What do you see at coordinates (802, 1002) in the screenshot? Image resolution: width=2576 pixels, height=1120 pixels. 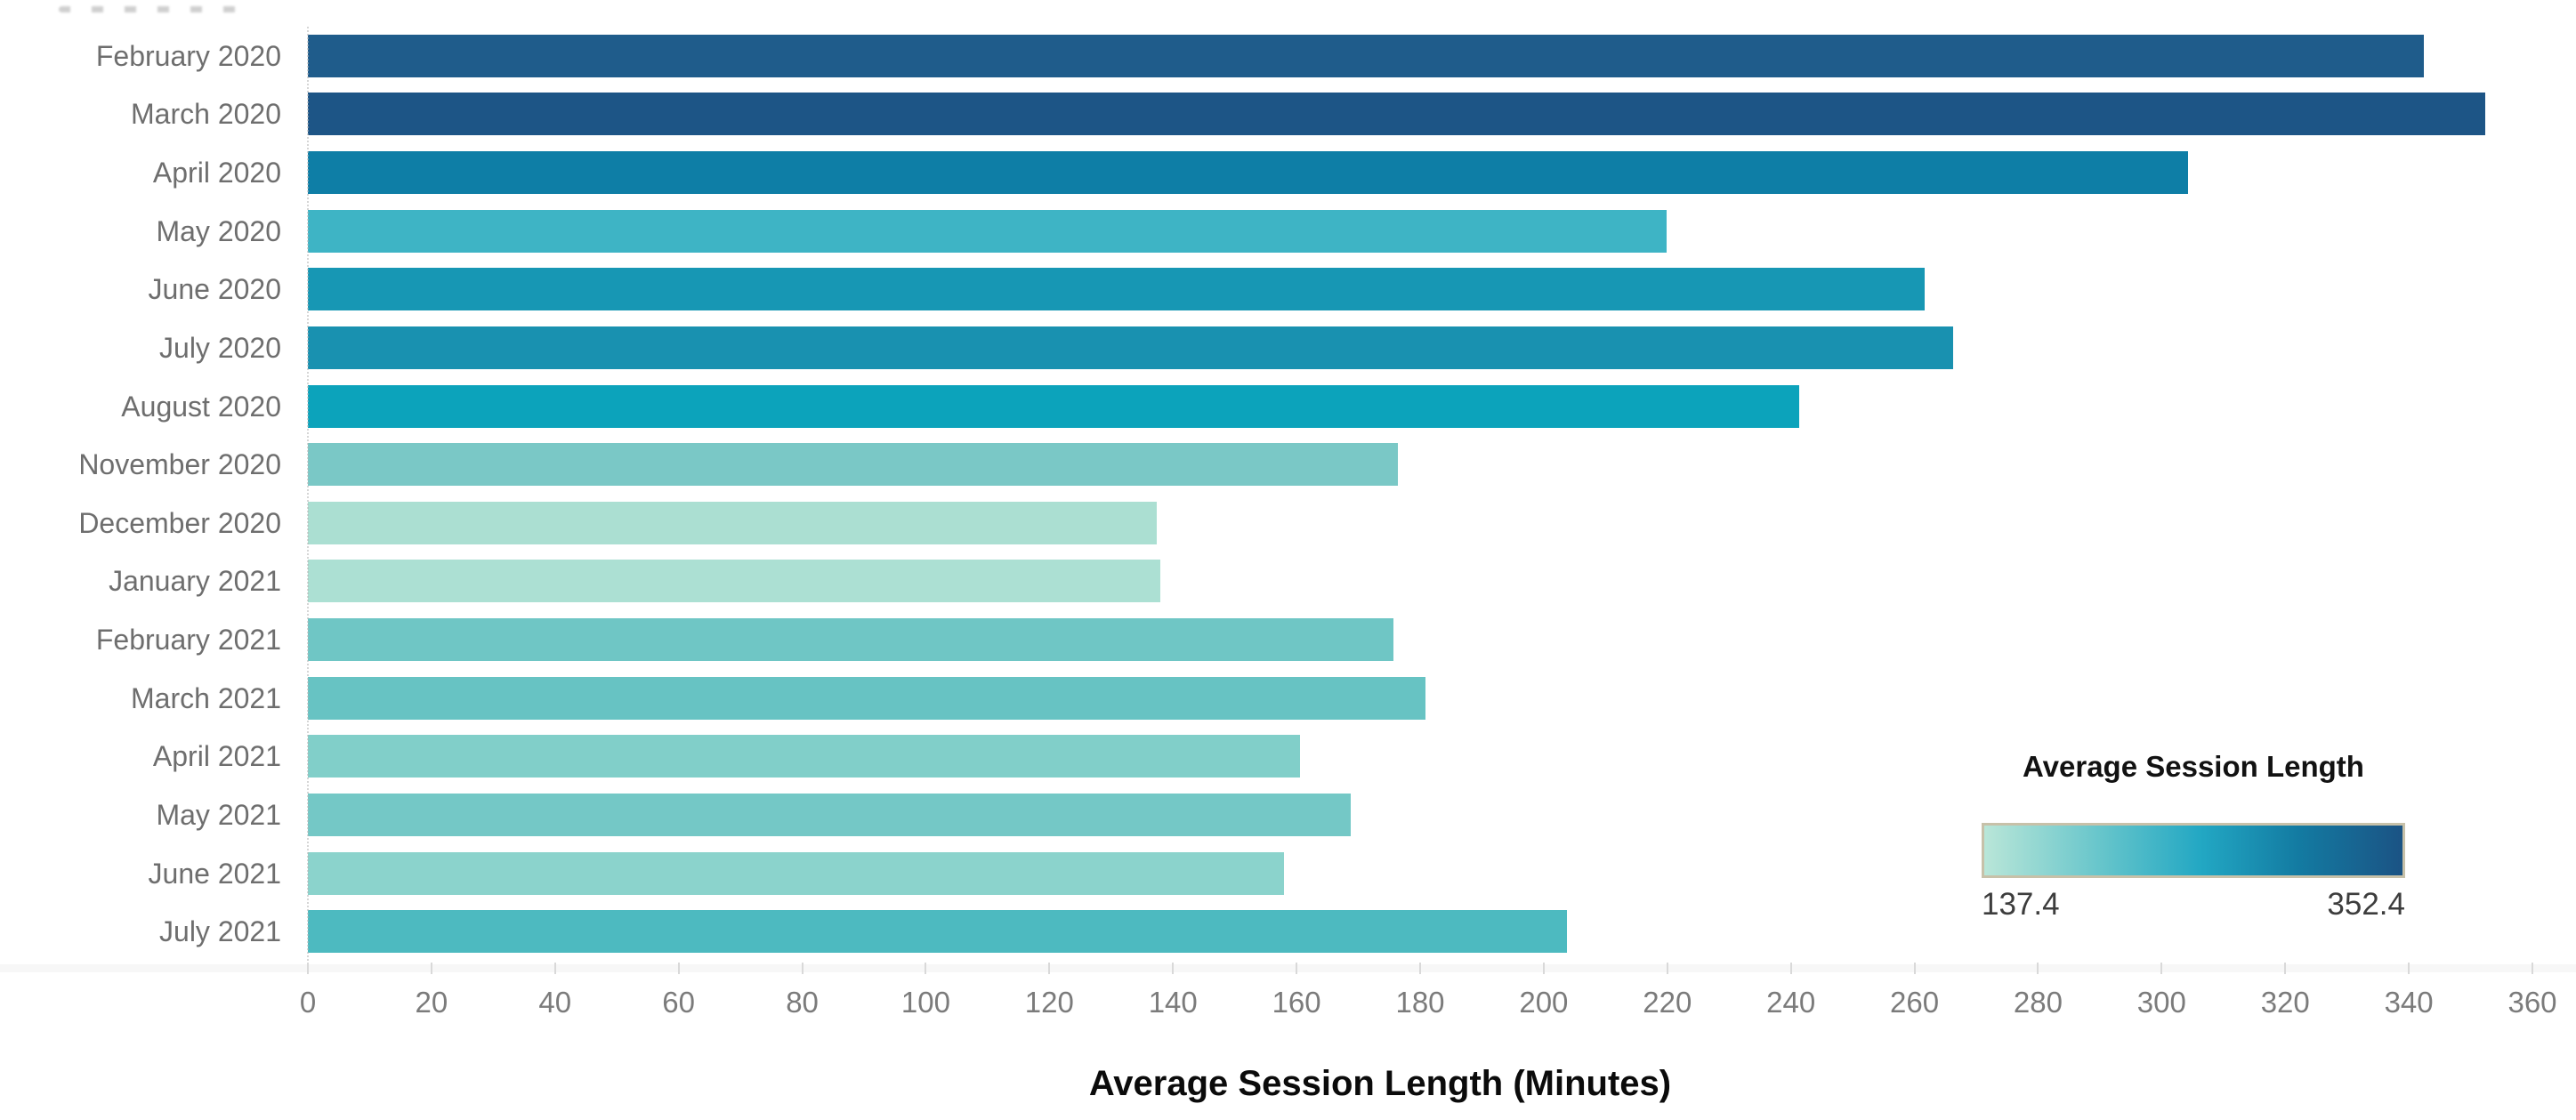 I see `tick-label: 80` at bounding box center [802, 1002].